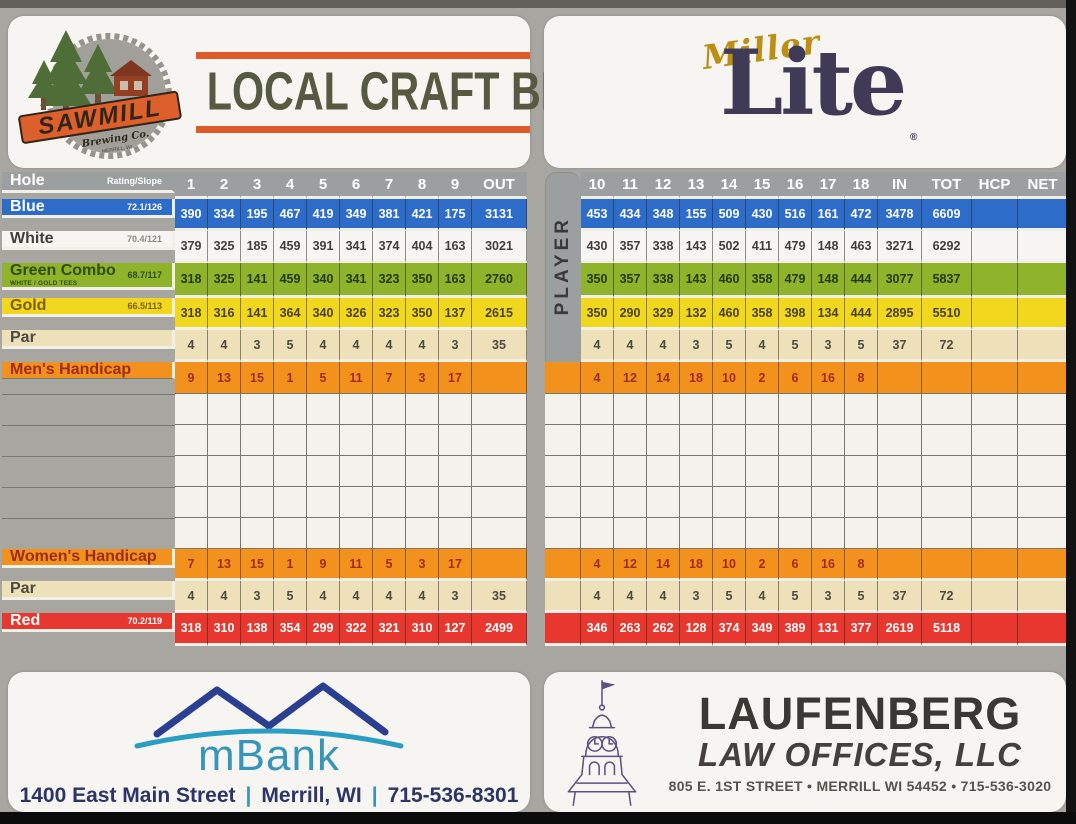 The width and height of the screenshot is (1076, 824). I want to click on score-cell-h10: 2499, so click(499, 629).